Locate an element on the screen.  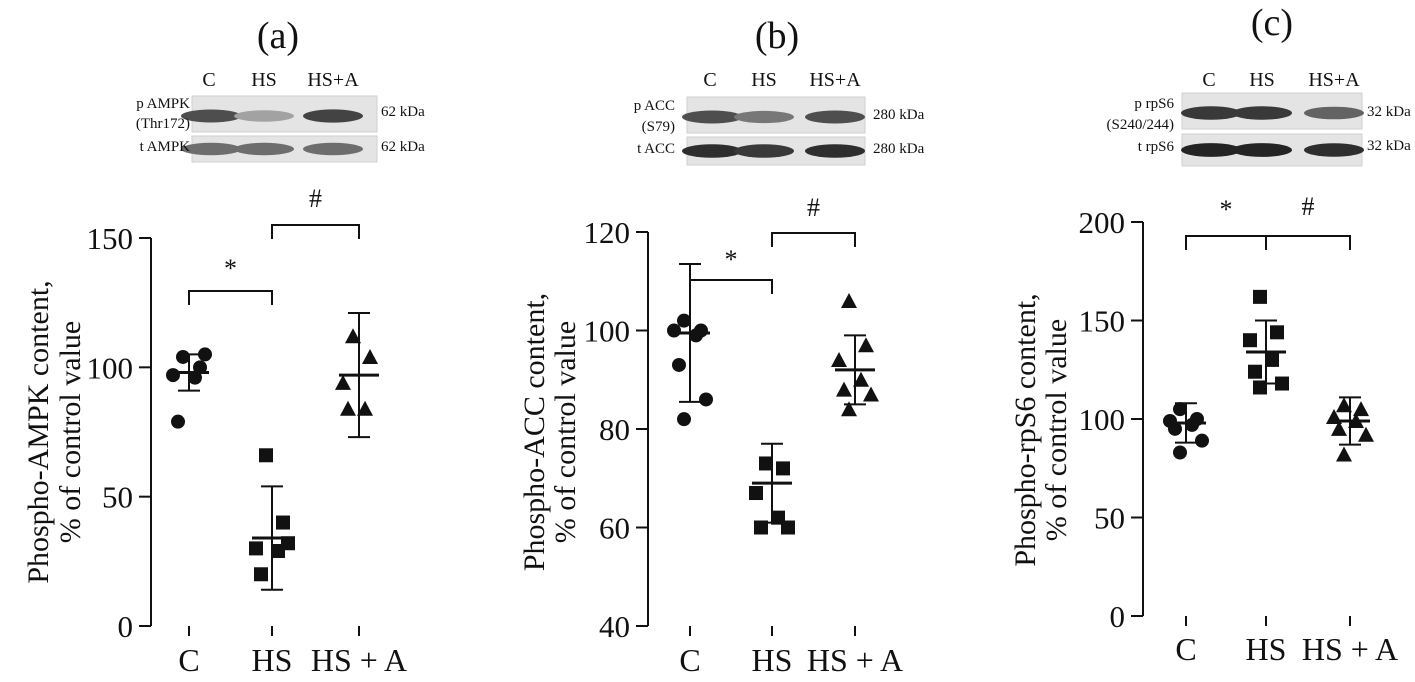
blot-row-label: (S240/244) is located at coordinates (1141, 125).